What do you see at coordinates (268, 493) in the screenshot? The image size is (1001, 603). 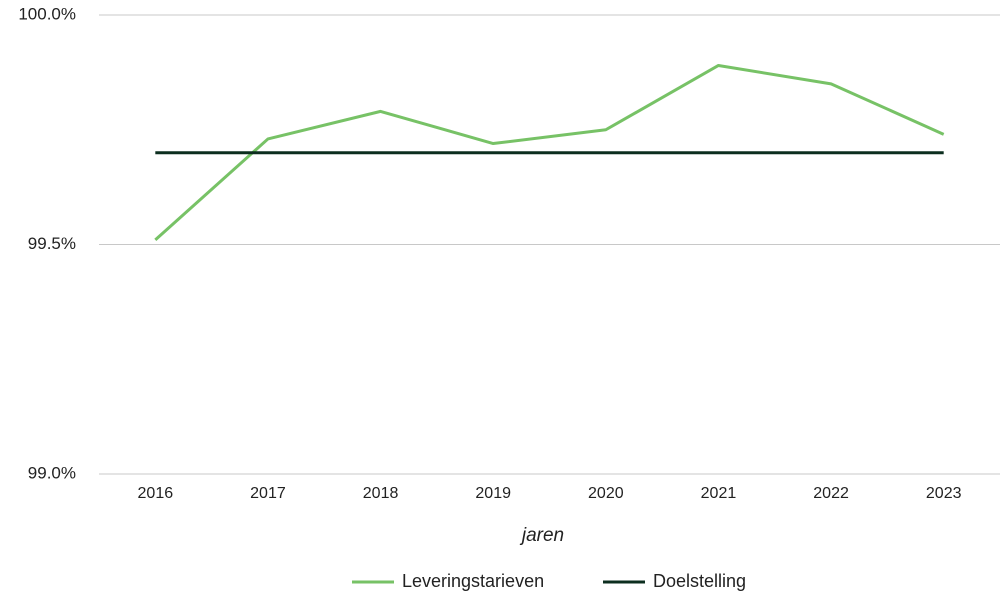 I see `x-tick-label: 2017` at bounding box center [268, 493].